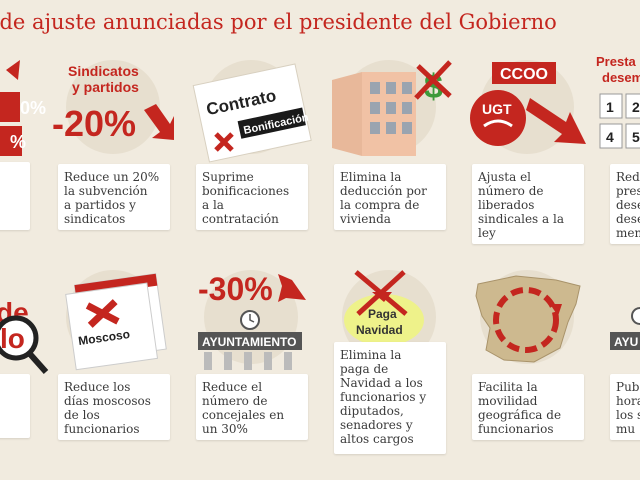 Image resolution: width=640 pixels, height=480 pixels. Describe the element at coordinates (18, 142) in the screenshot. I see `chart-number-bottom: %` at that location.